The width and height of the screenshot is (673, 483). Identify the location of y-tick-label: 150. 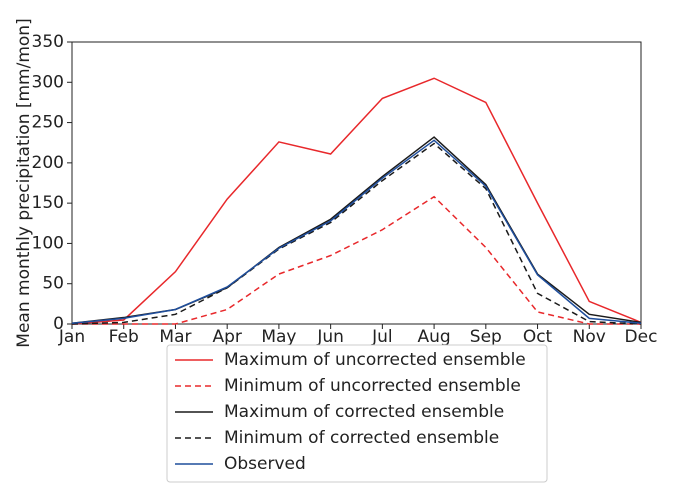
(48, 203).